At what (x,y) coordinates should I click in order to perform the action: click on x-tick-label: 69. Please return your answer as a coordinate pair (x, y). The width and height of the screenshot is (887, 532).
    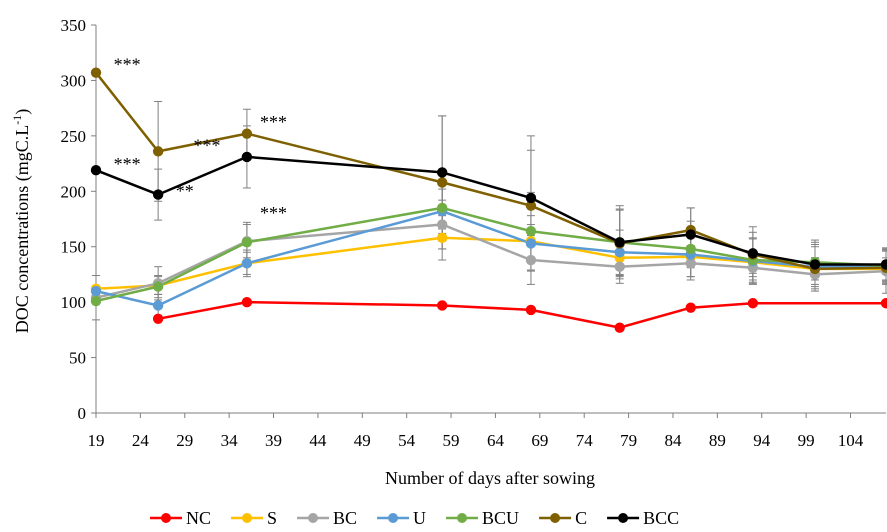
    Looking at the image, I should click on (539, 440).